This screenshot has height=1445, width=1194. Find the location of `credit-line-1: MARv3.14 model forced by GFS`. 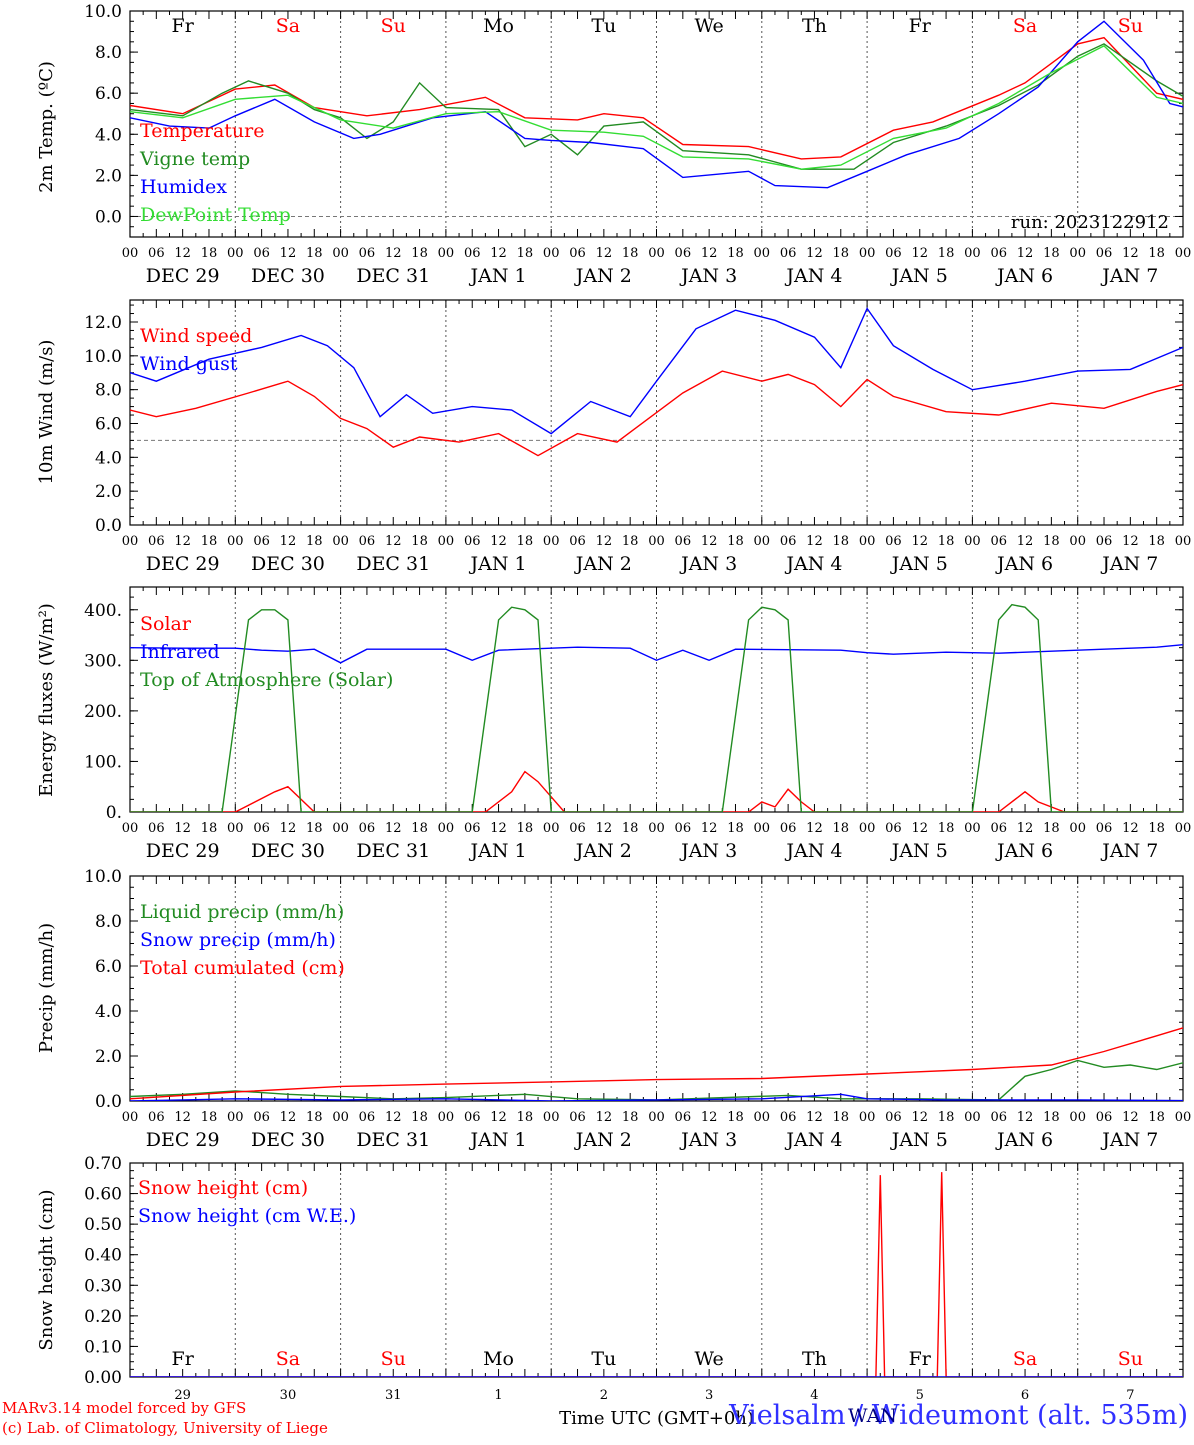

credit-line-1: MARv3.14 model forced by GFS is located at coordinates (124, 1408).